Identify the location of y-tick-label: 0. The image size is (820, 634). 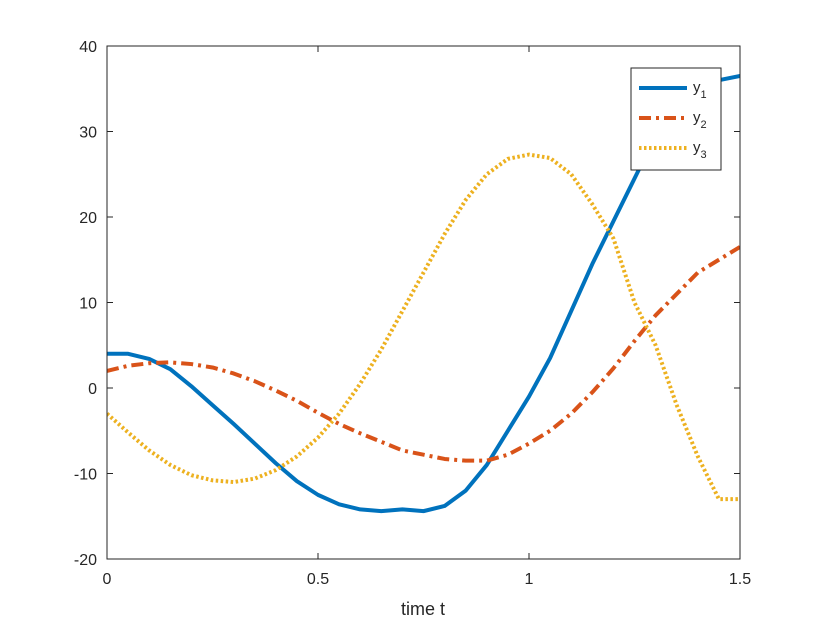
(92, 389).